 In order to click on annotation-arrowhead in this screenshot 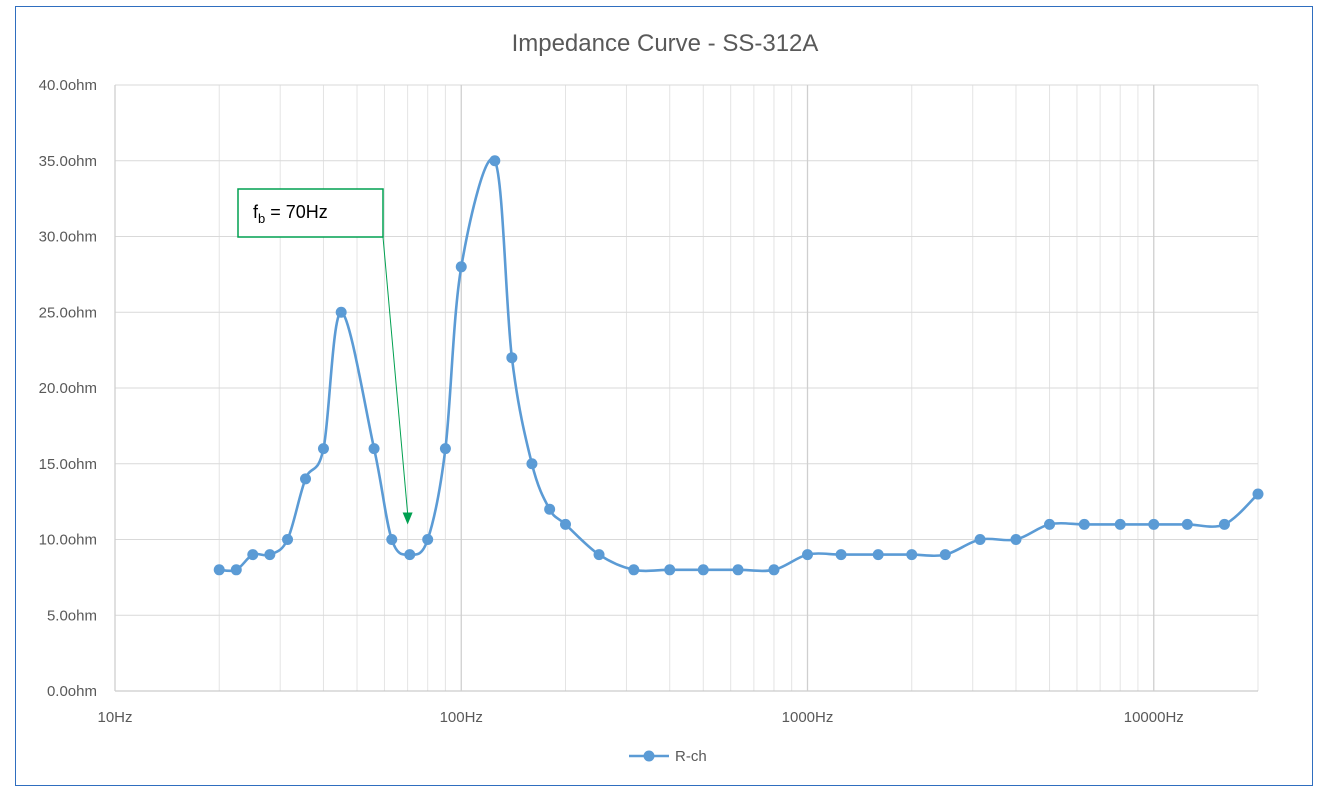, I will do `click(407, 518)`.